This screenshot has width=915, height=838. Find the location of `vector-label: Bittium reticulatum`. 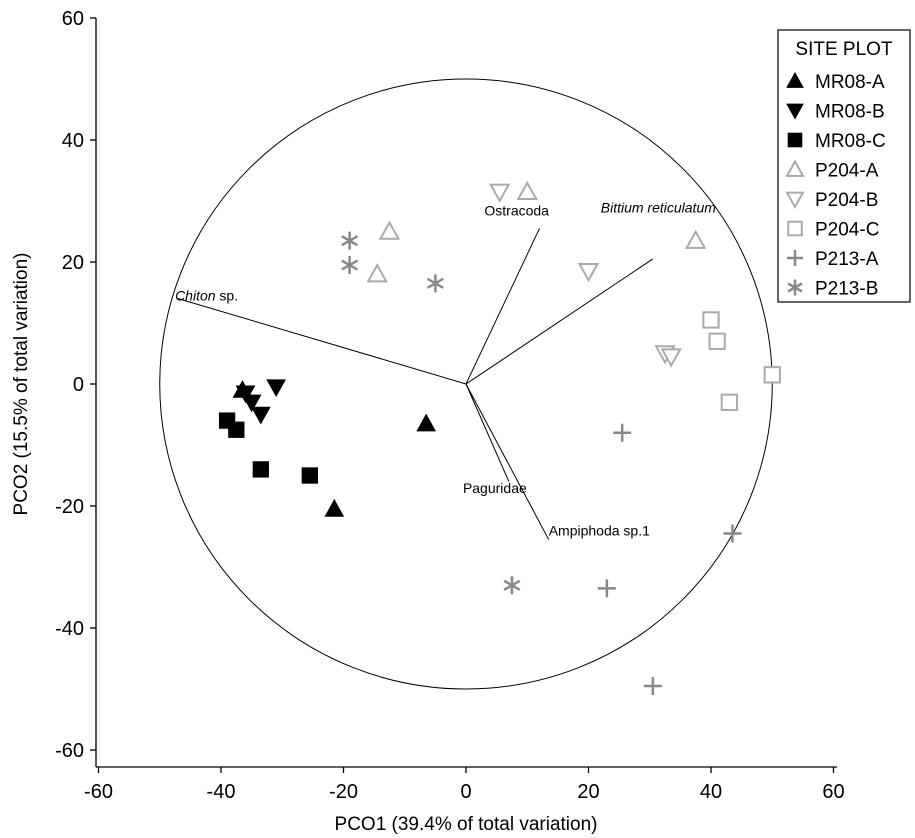

vector-label: Bittium reticulatum is located at coordinates (658, 207).